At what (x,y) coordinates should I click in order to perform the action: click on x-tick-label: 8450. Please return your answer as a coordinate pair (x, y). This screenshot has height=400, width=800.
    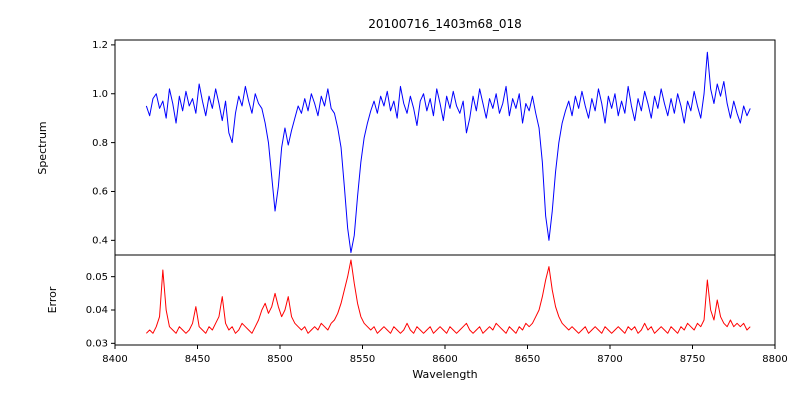
    Looking at the image, I should click on (197, 359).